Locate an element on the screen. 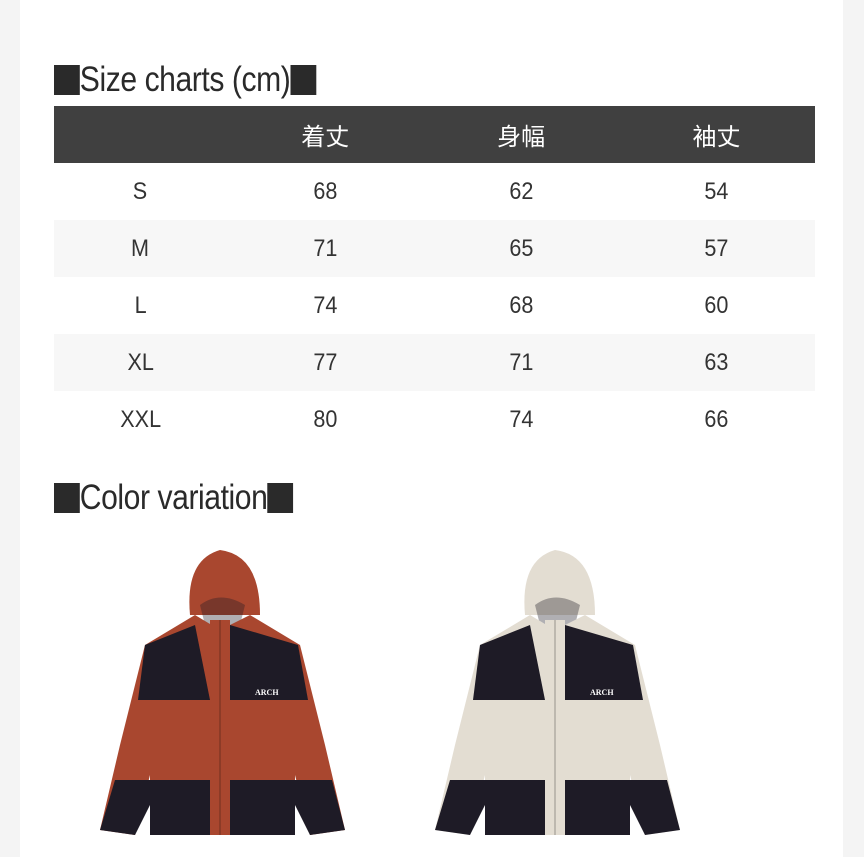  table-header-row: 着丈 身幅 袖丈 is located at coordinates (434, 134).